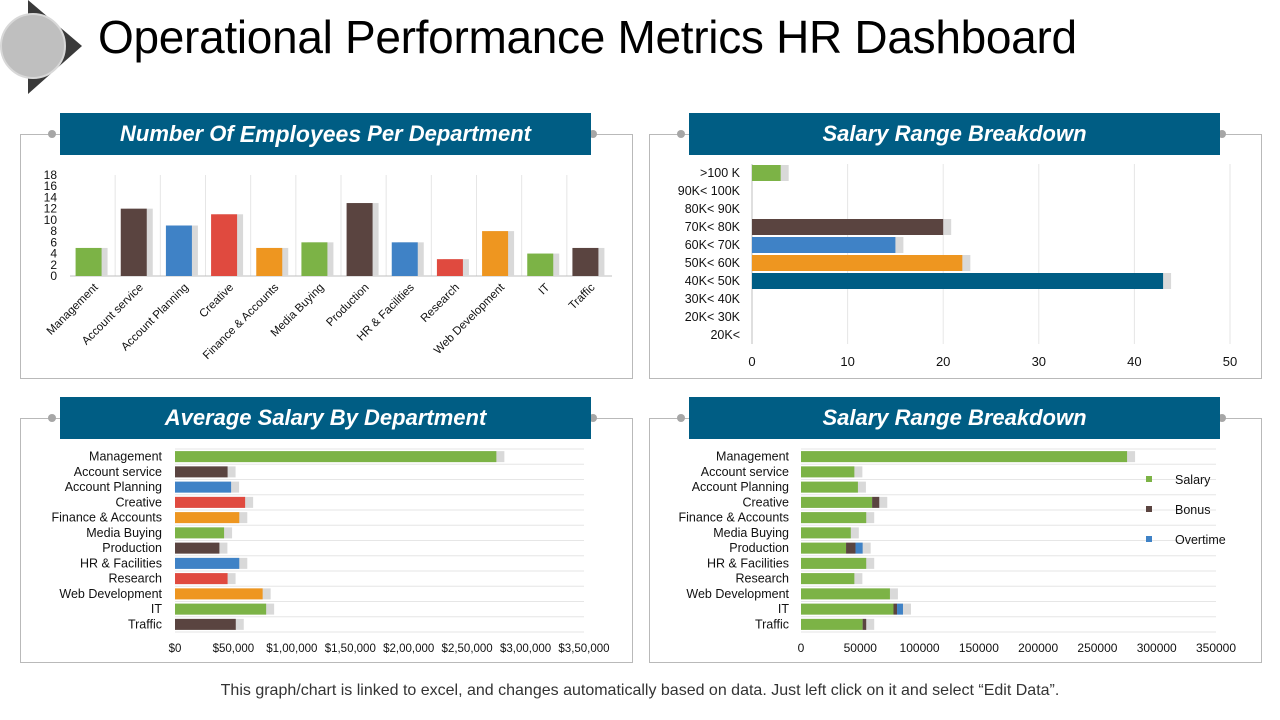 The height and width of the screenshot is (720, 1280). I want to click on x-tick-label: $3,50,000, so click(583, 649).